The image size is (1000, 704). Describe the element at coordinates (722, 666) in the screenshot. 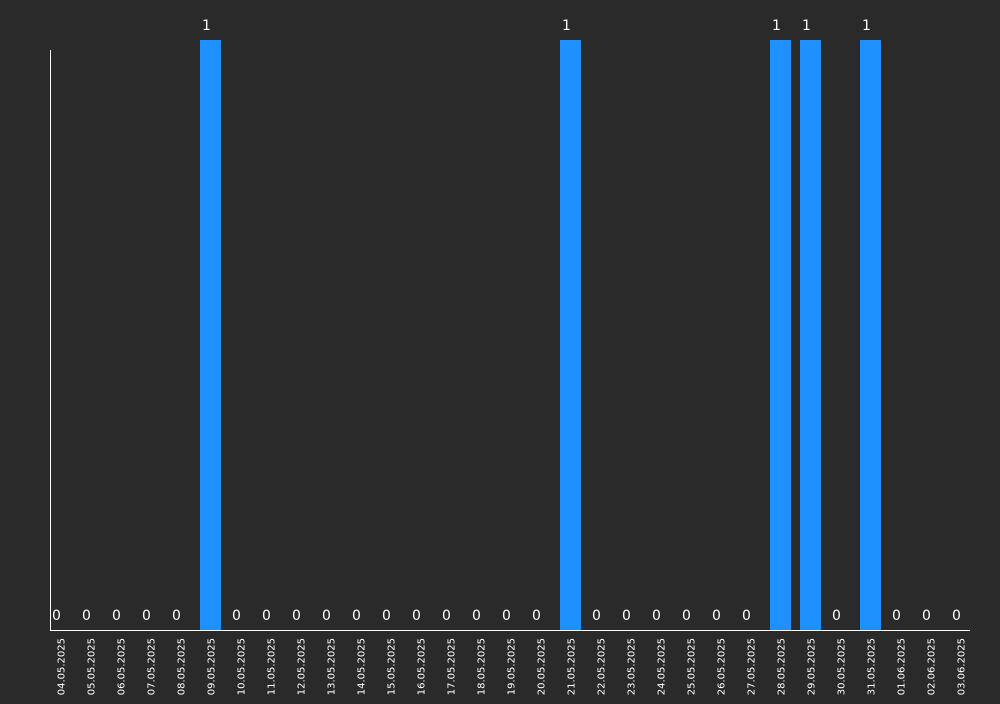

I see `x-tick-label: 26.05.2025` at that location.